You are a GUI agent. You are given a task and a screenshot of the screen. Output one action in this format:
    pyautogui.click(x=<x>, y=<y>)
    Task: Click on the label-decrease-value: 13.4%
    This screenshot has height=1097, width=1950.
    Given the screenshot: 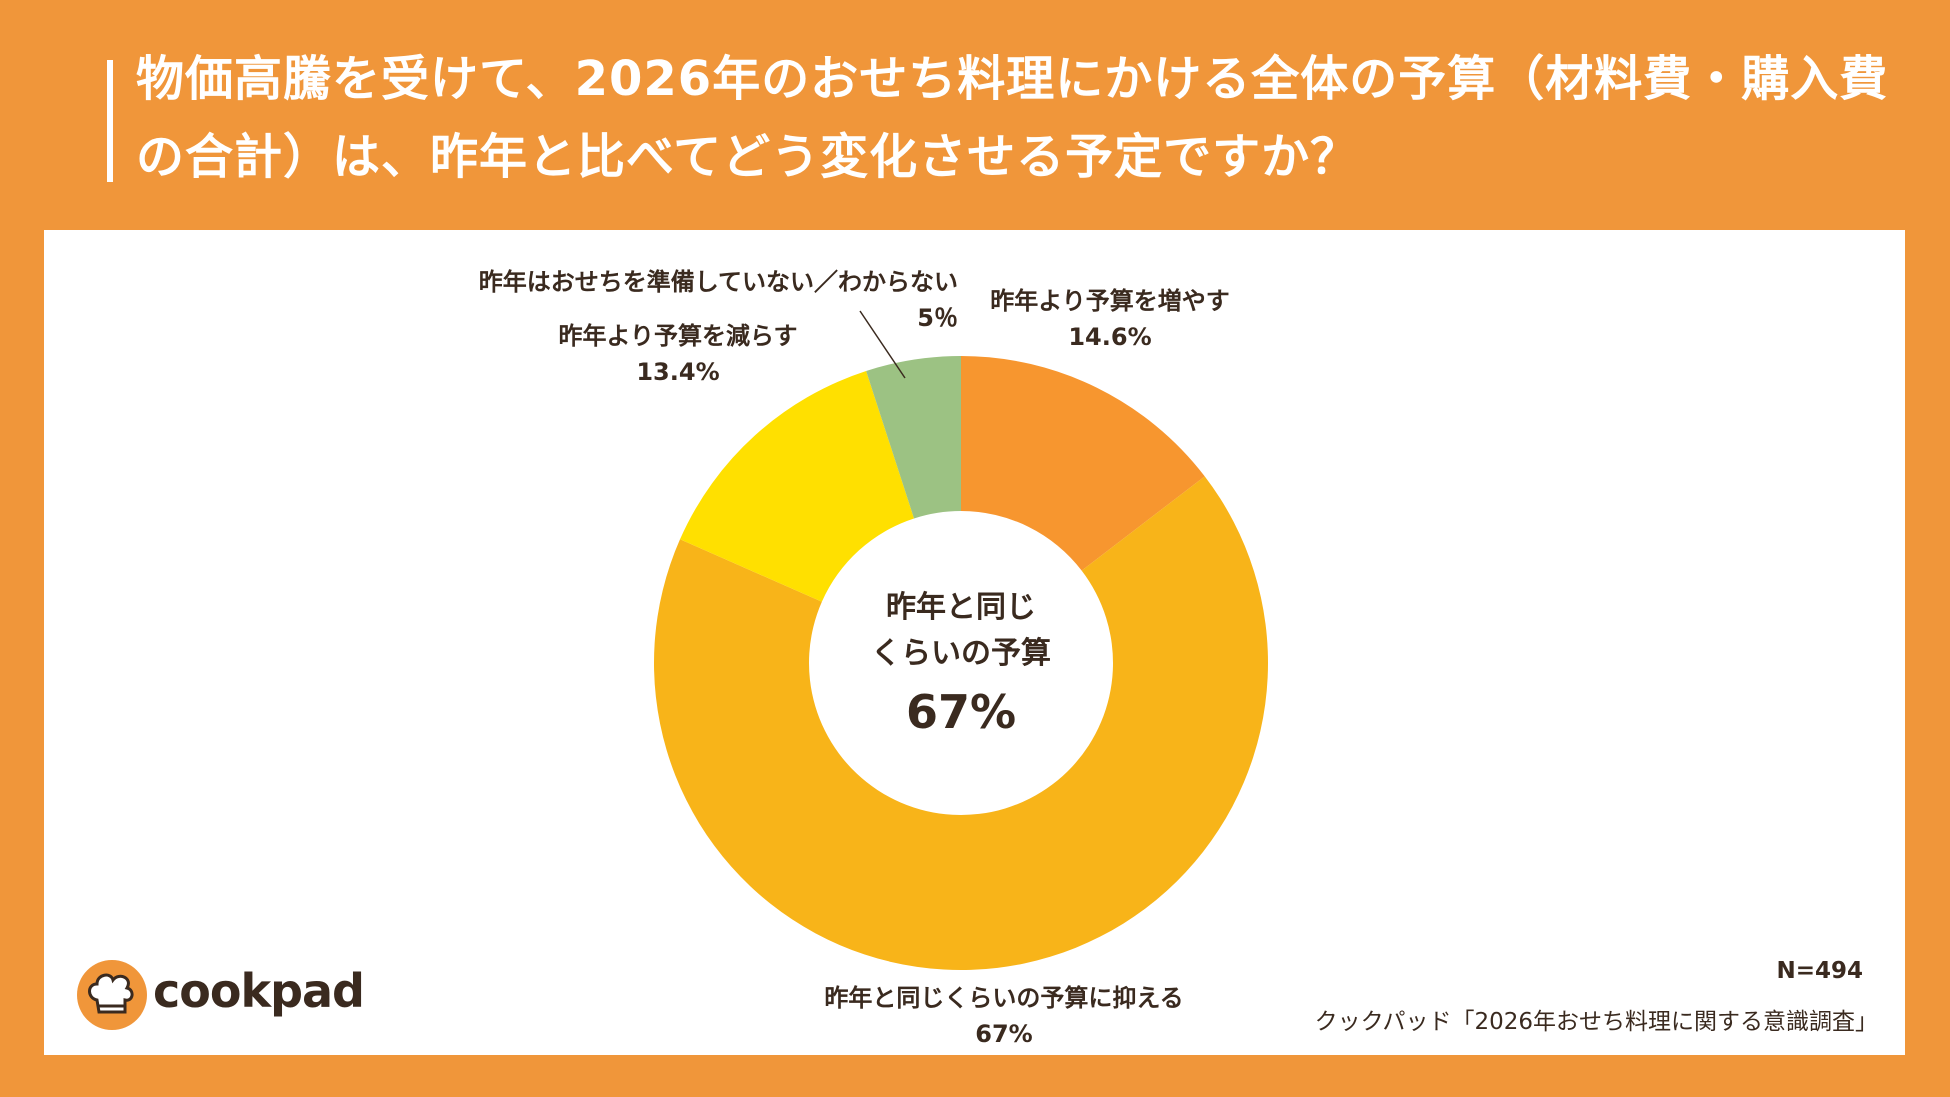 What is the action you would take?
    pyautogui.click(x=678, y=372)
    